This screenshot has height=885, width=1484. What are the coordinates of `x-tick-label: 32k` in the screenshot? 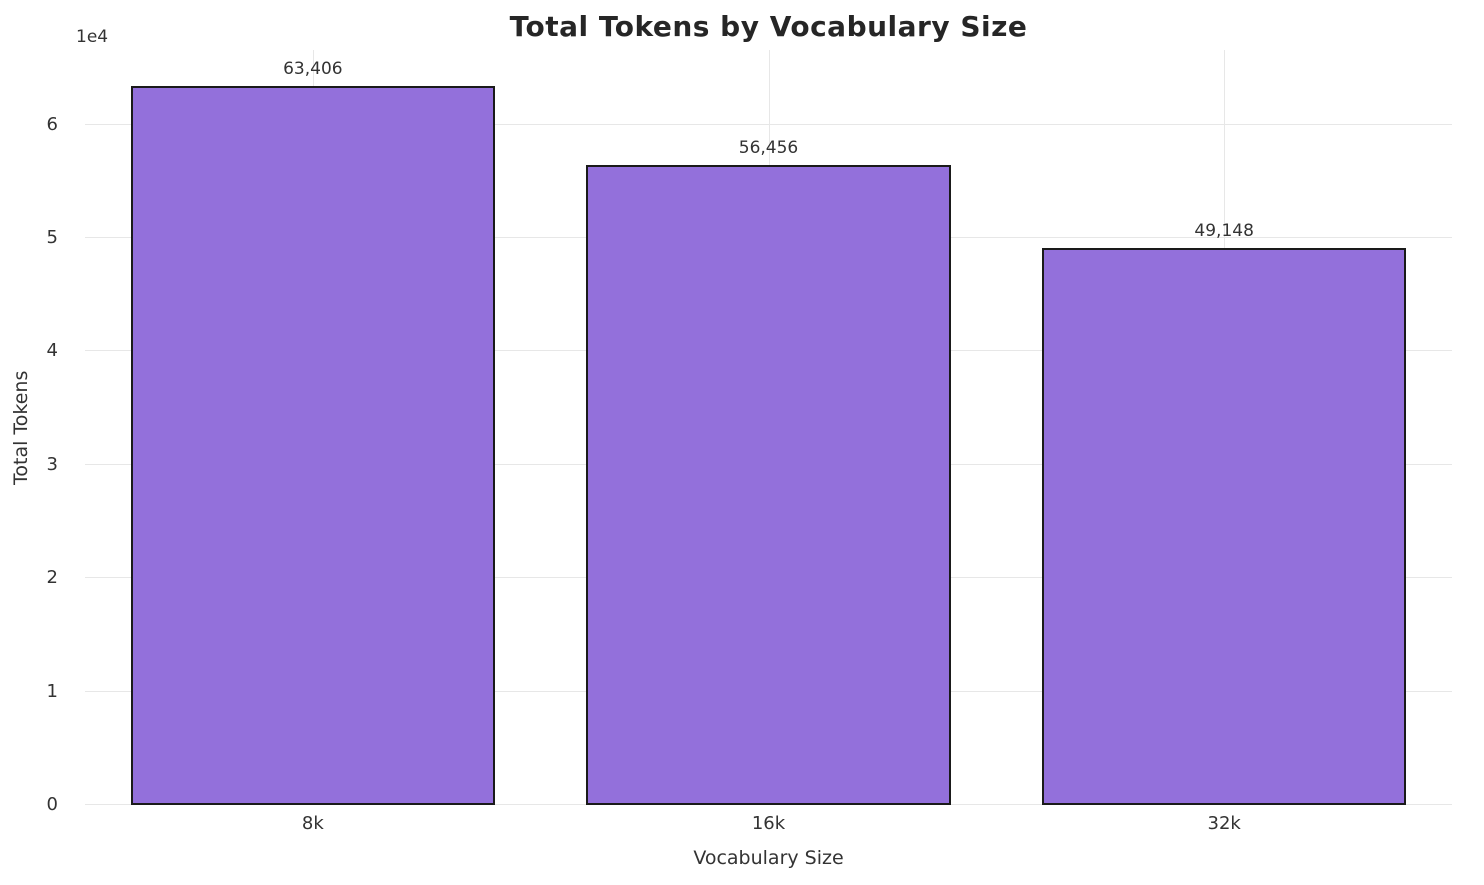 It's located at (1224, 823).